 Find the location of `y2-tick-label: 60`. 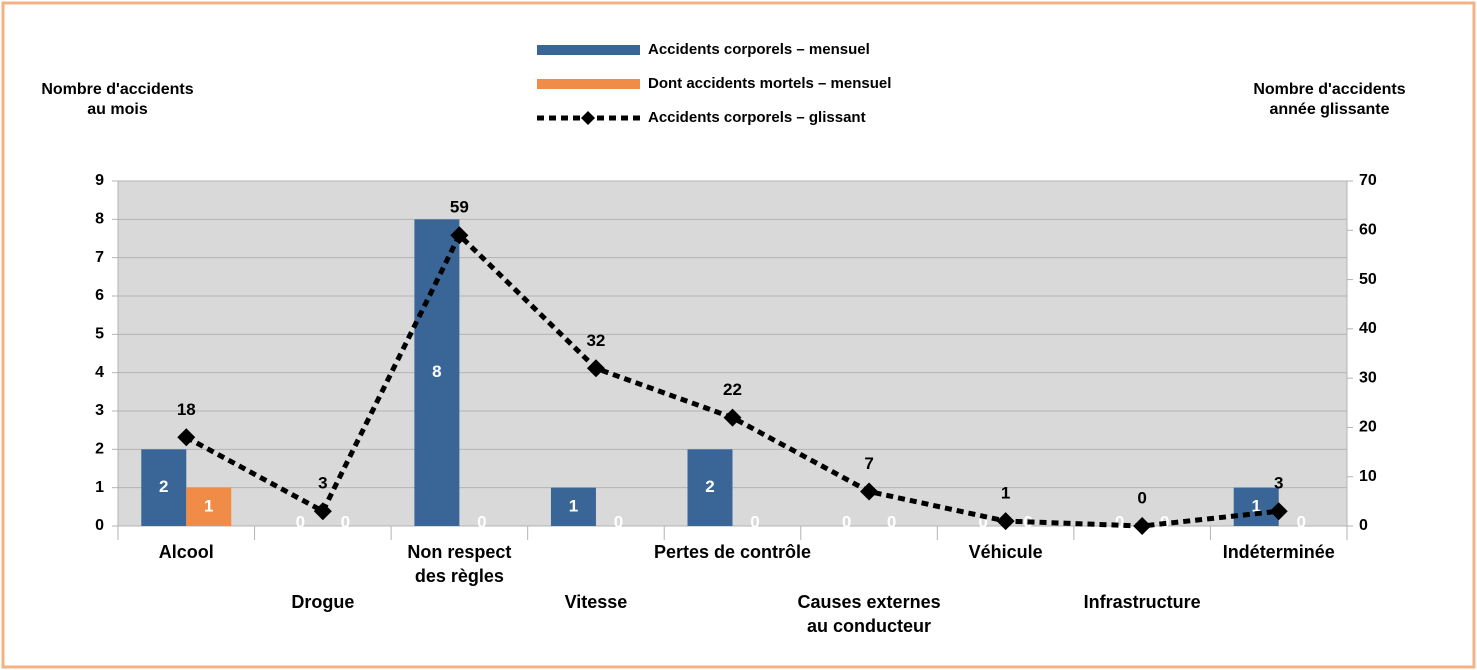

y2-tick-label: 60 is located at coordinates (1368, 230).